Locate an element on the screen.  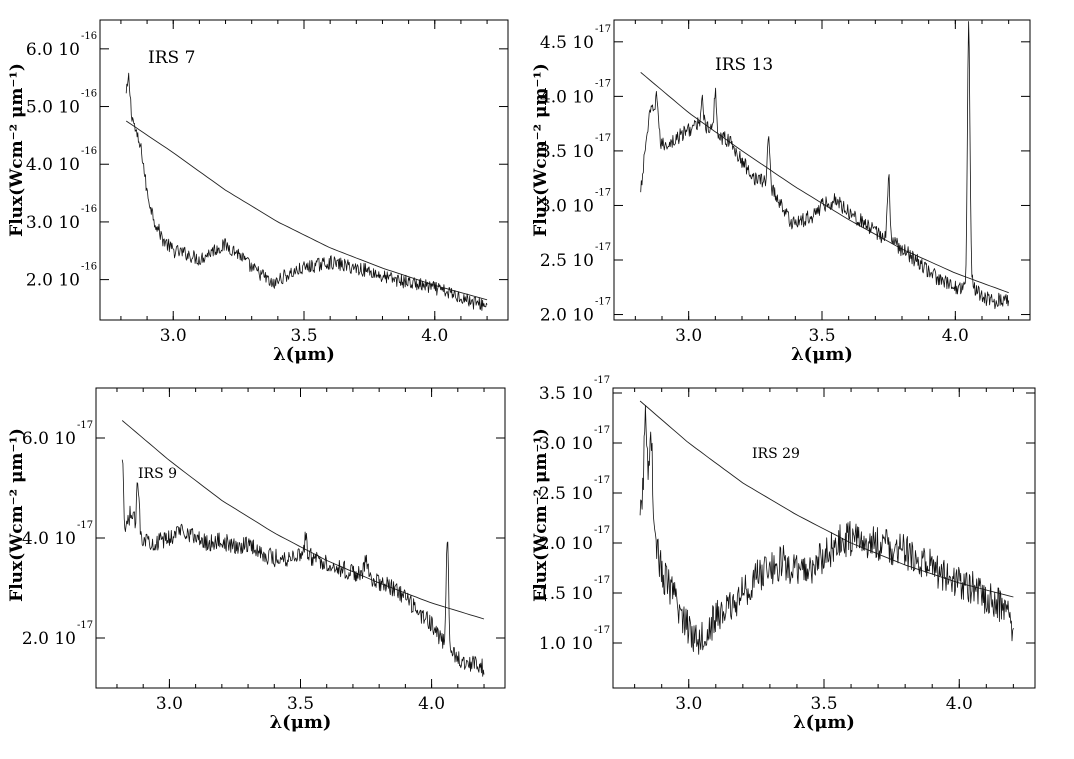
panel-title: IRS 9 is located at coordinates (157, 474).